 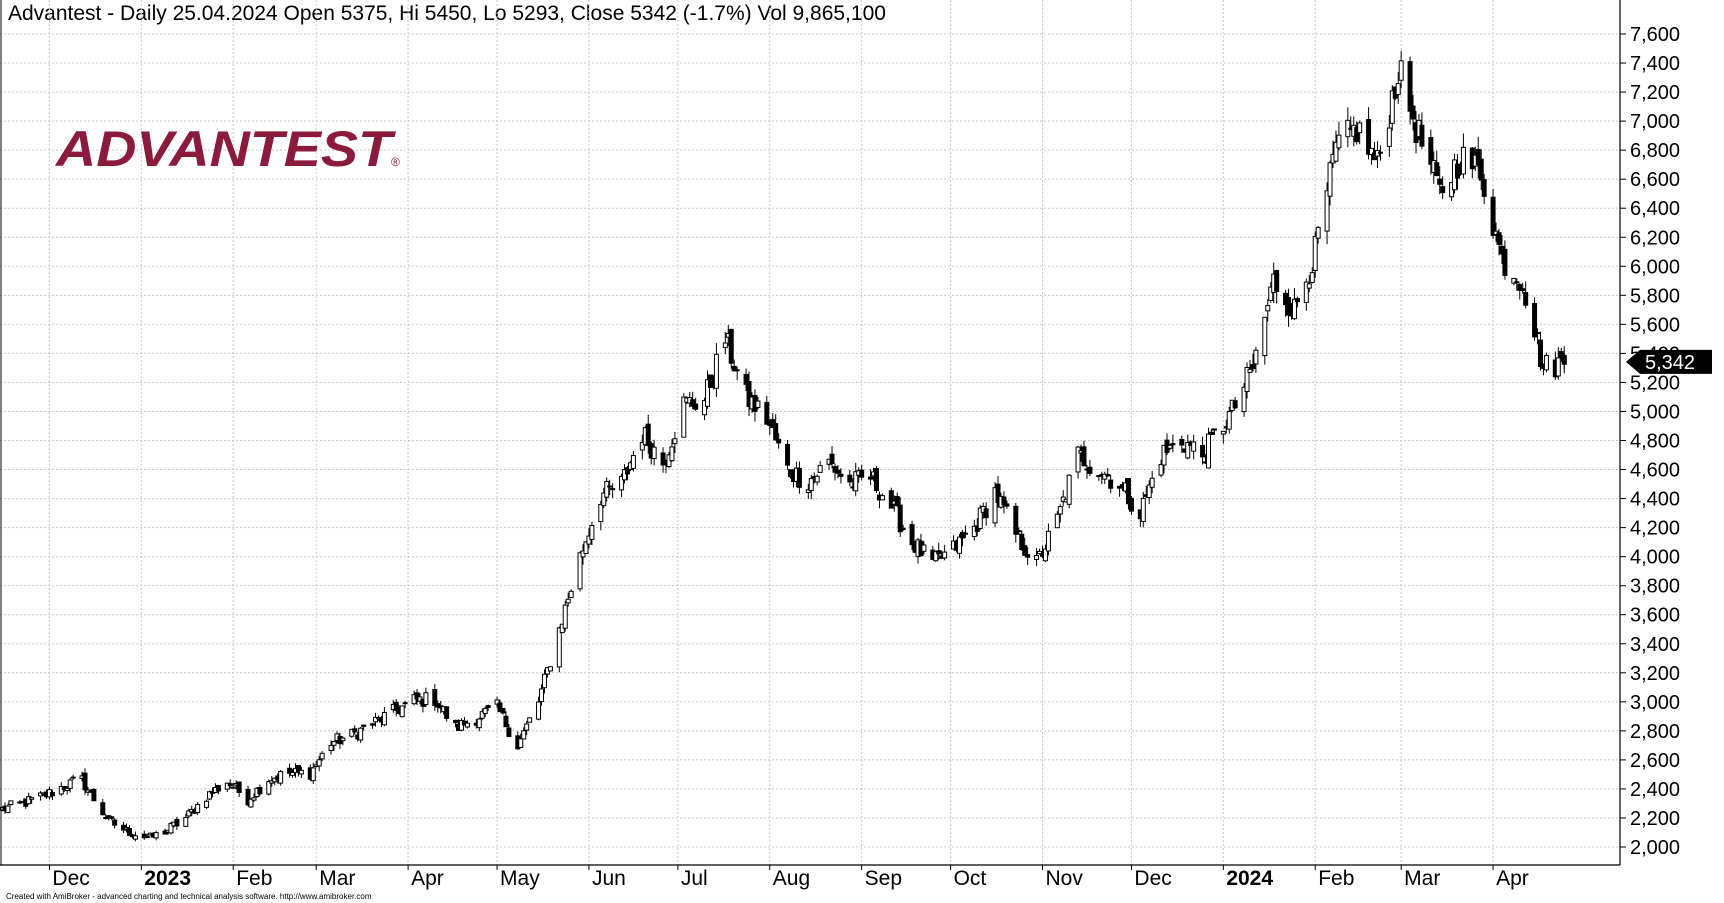 I want to click on x-tick-label: Oct, so click(x=970, y=878).